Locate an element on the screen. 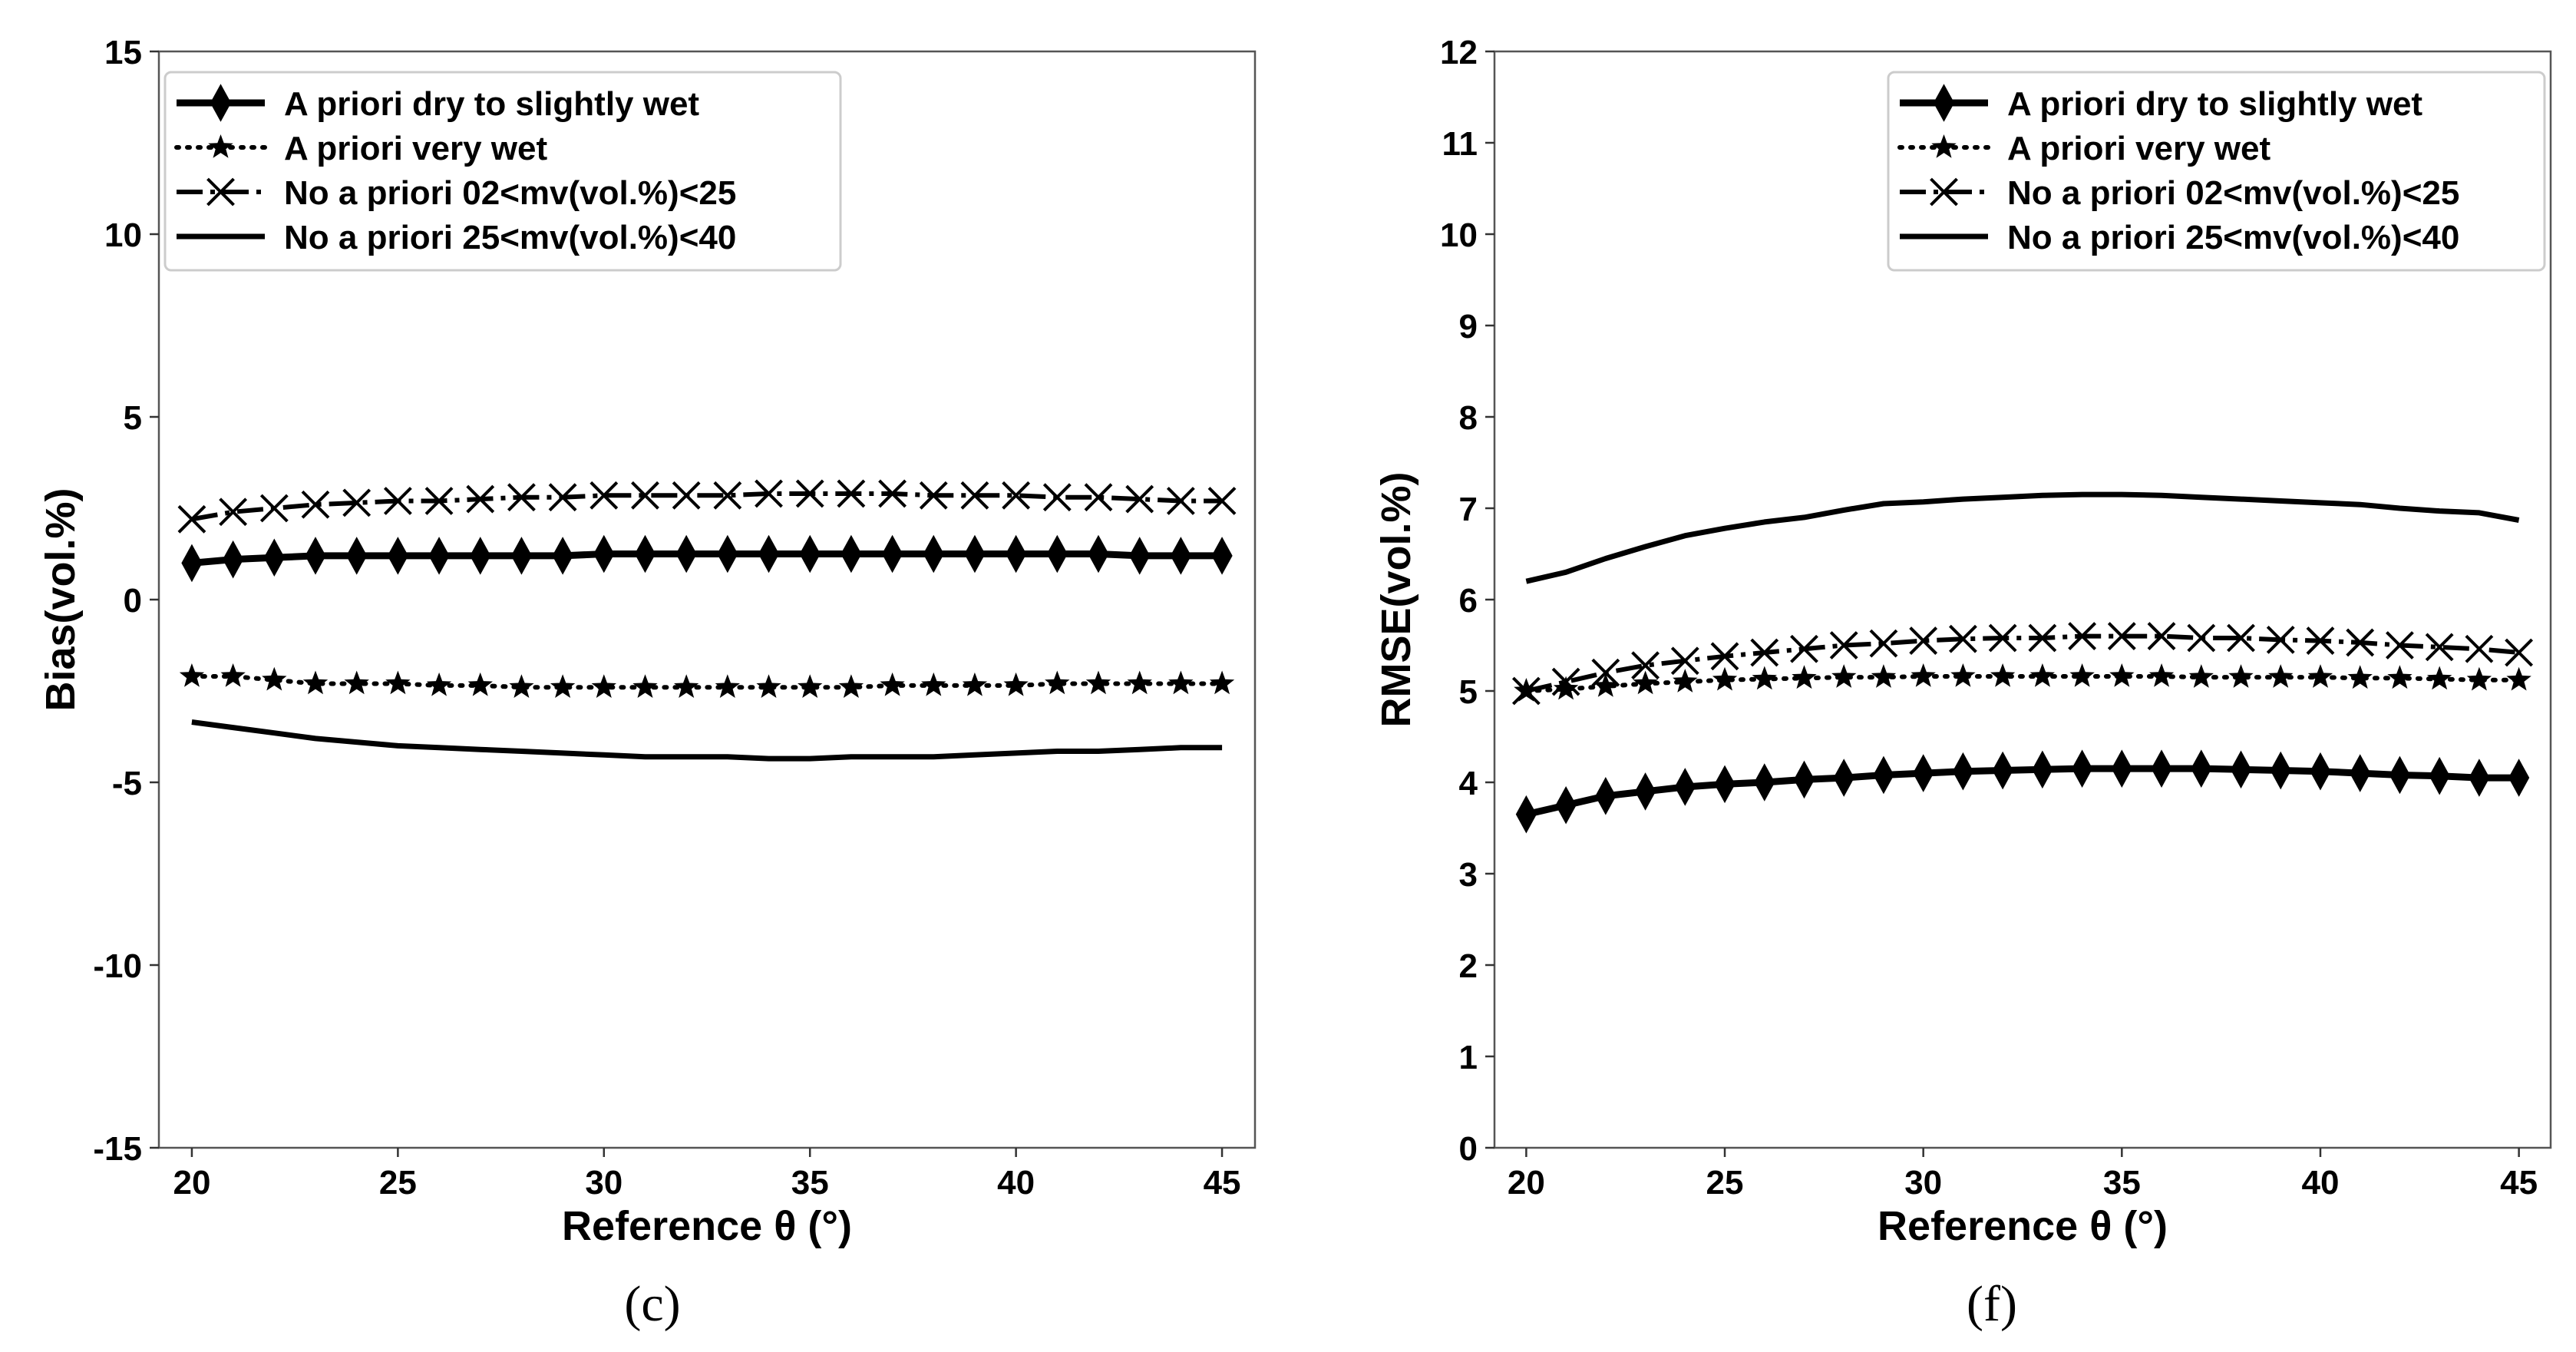 The height and width of the screenshot is (1352, 2576). y-tick-label: -5 is located at coordinates (127, 783).